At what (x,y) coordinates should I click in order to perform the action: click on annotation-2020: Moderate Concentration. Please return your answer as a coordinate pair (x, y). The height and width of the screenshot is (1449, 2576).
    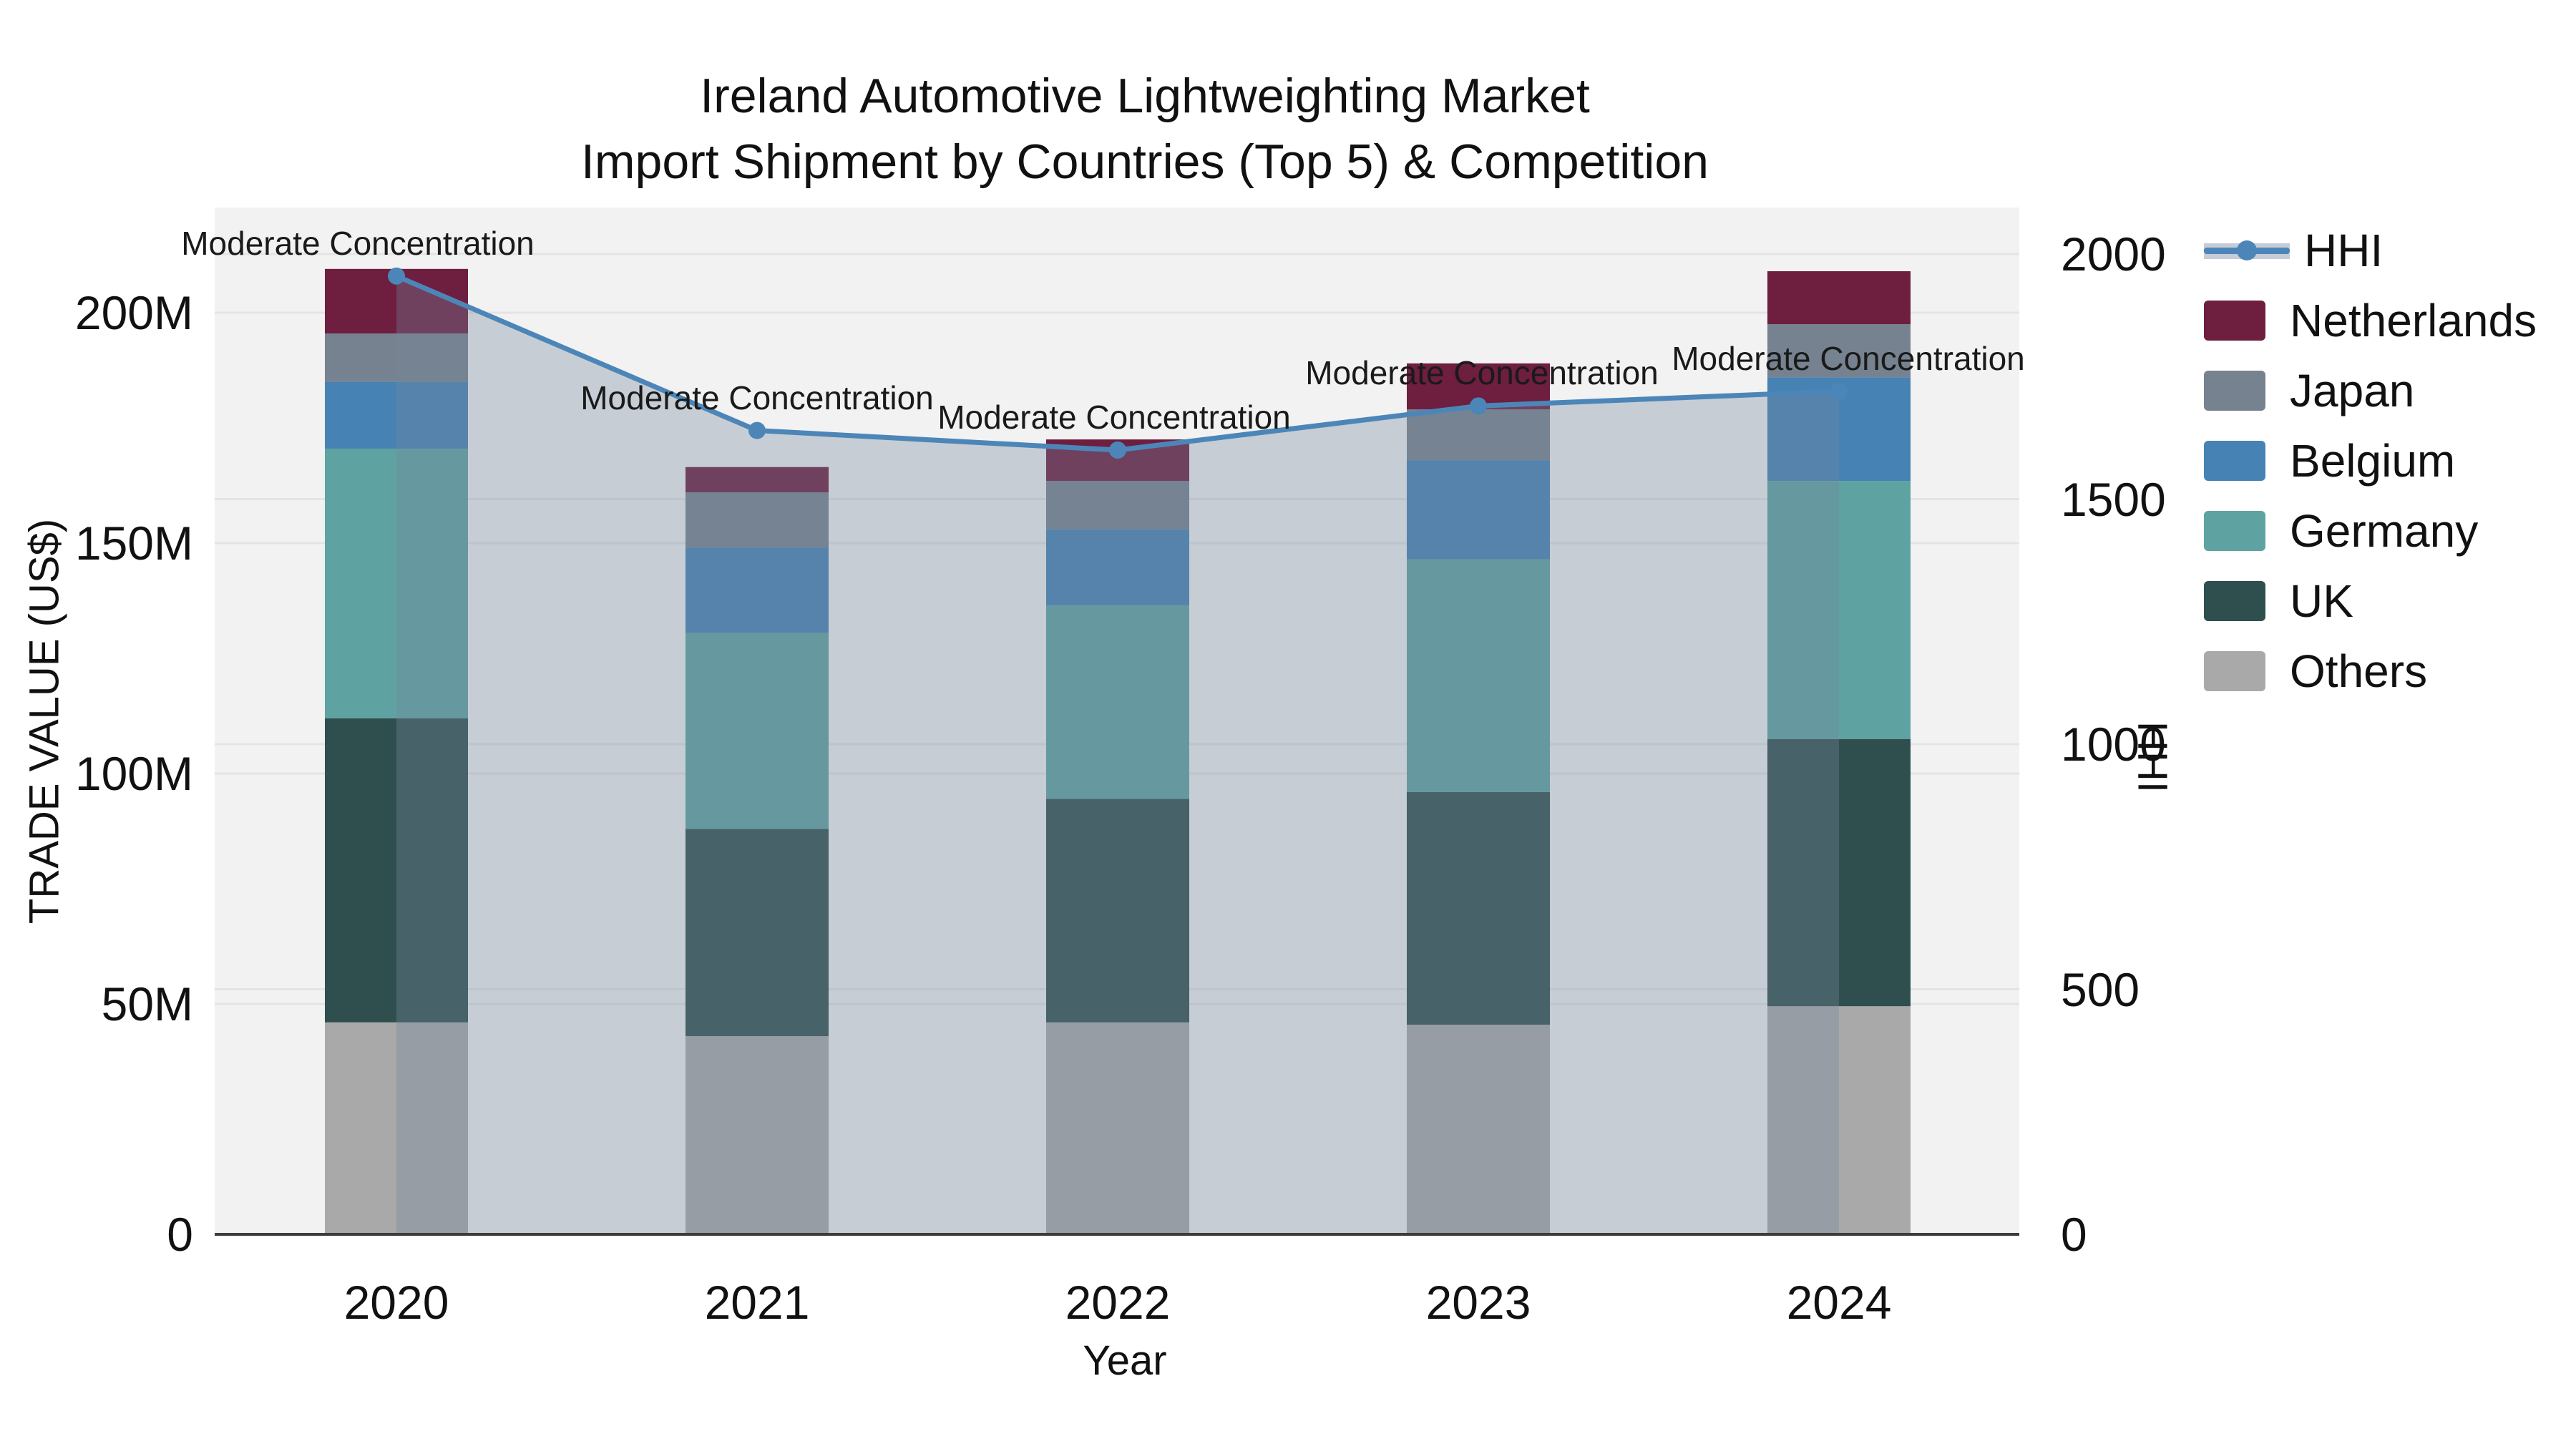
    Looking at the image, I should click on (358, 243).